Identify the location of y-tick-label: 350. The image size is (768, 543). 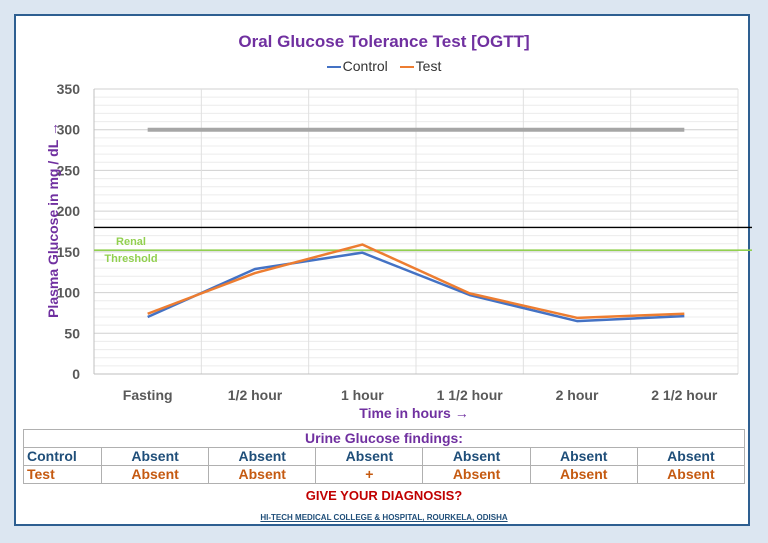
(69, 89).